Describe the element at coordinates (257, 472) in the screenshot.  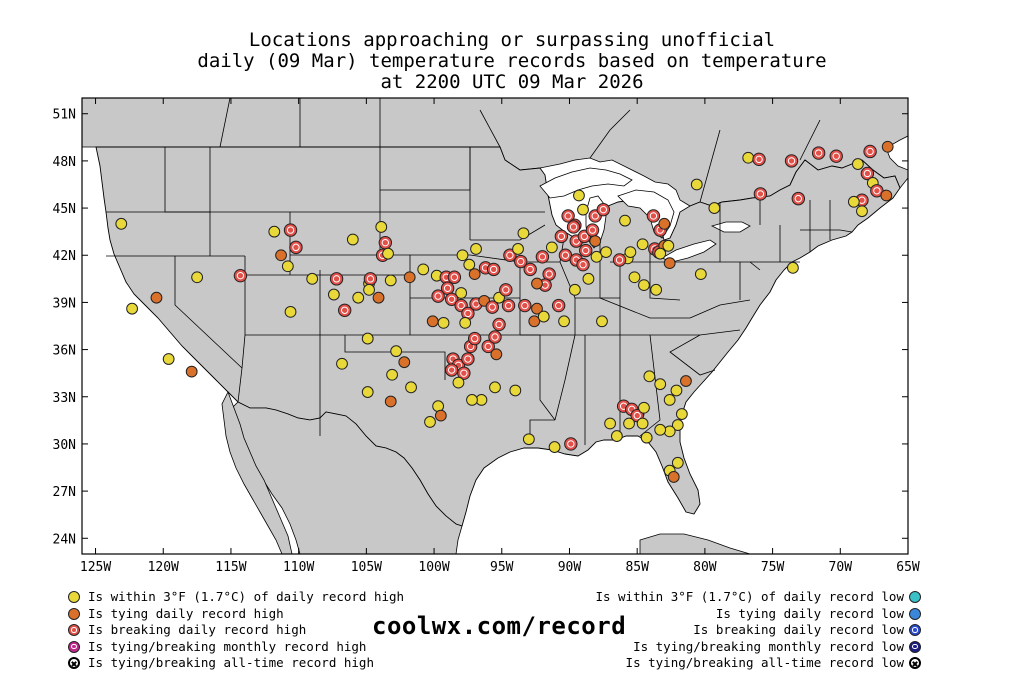
I see `land-baja` at that location.